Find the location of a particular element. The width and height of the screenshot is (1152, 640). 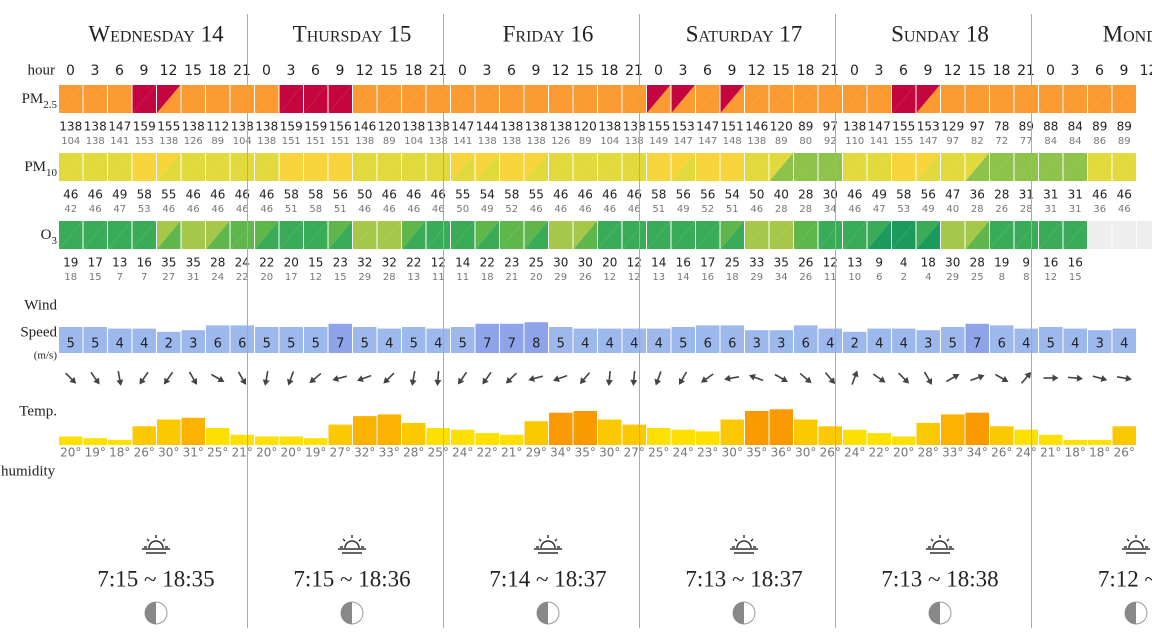

o3-sub-value: 7 is located at coordinates (120, 277).